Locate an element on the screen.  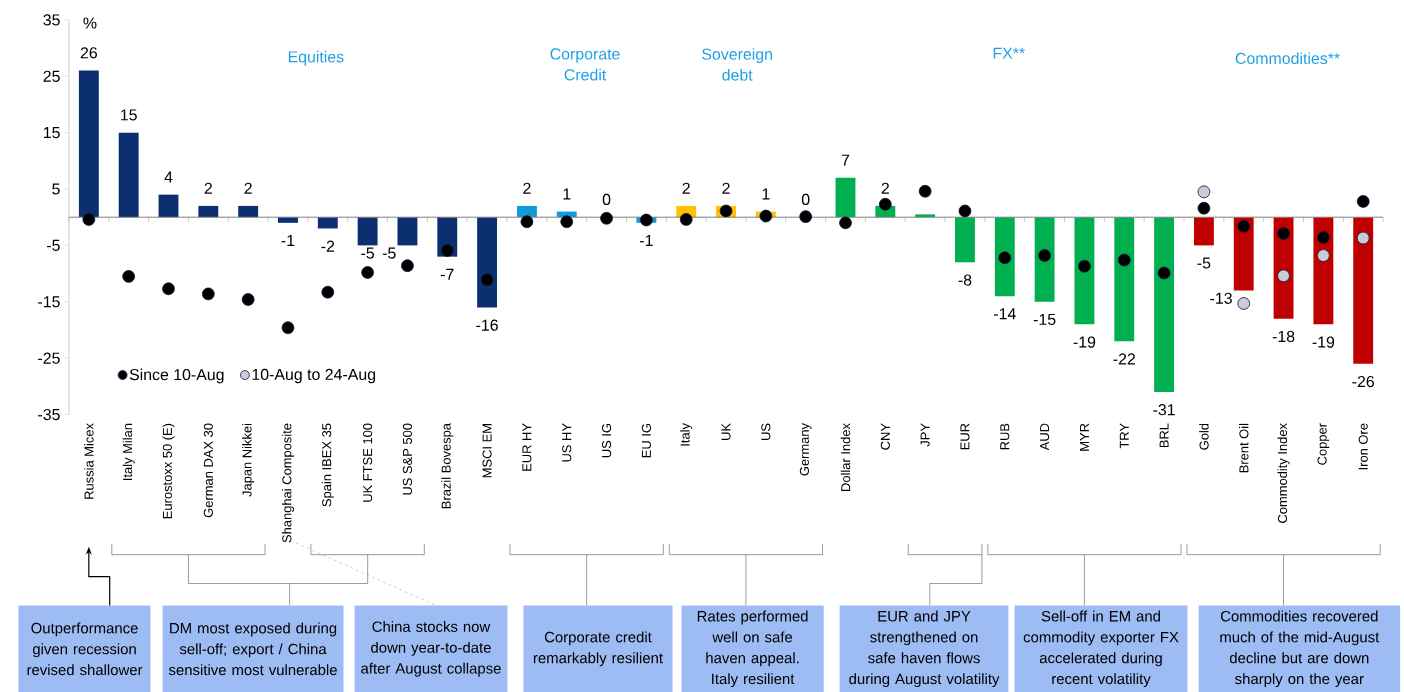
x-tick-label: UK FTSE 100 is located at coordinates (368, 462).